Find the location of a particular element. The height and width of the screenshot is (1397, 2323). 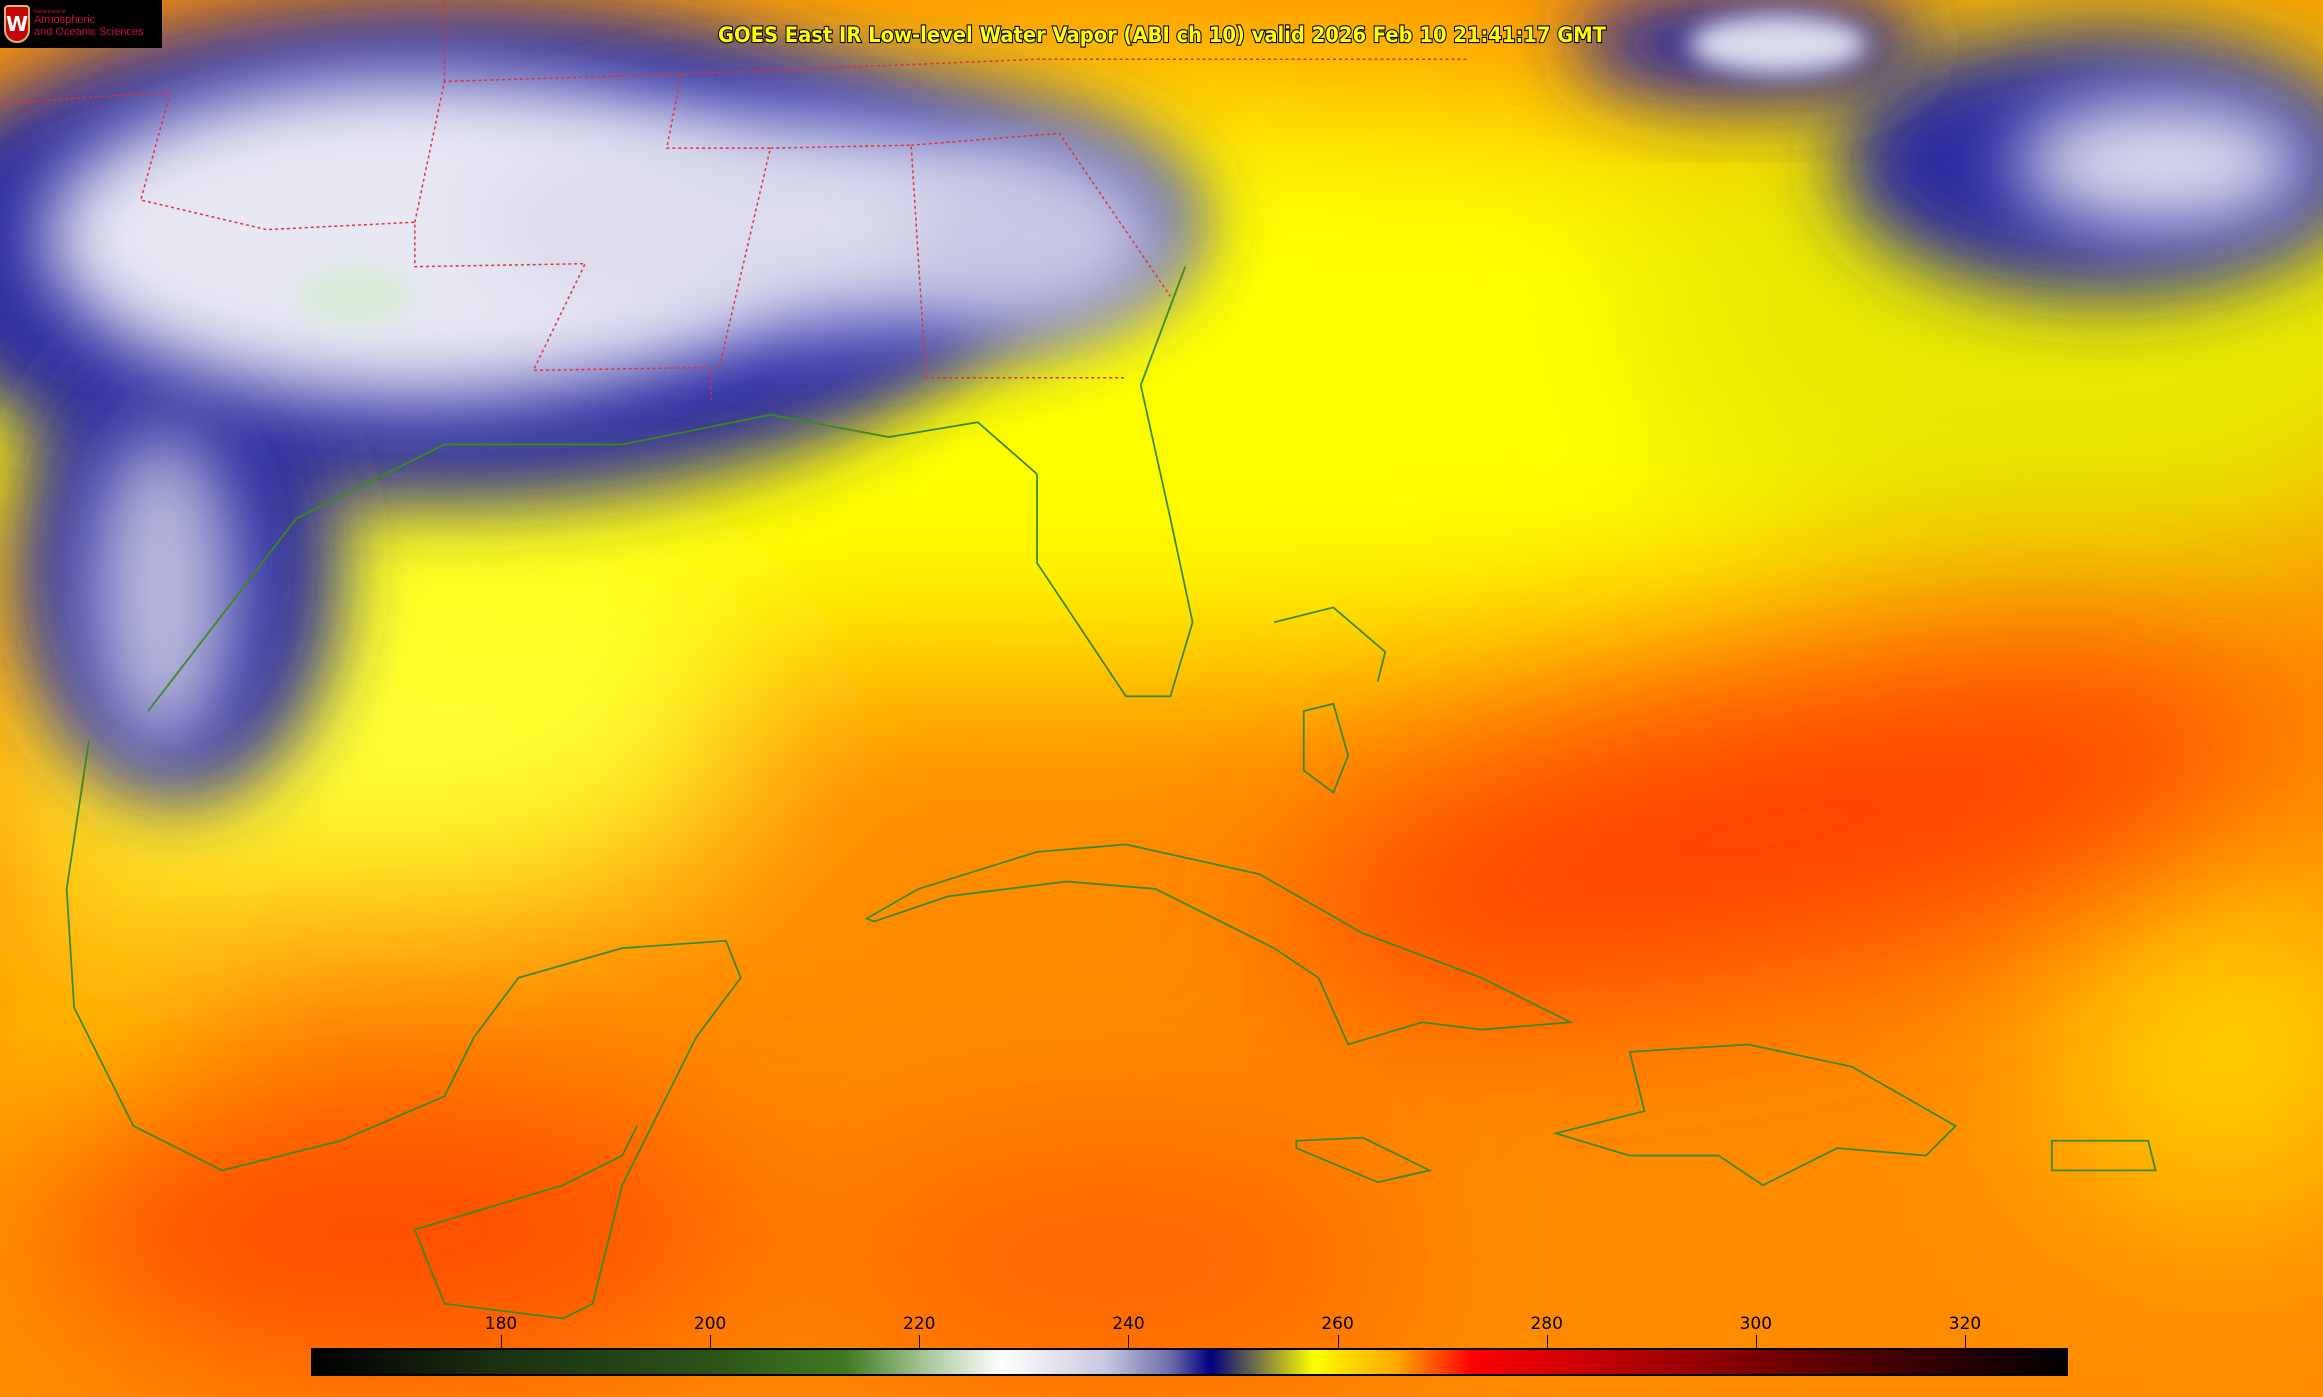

colorbar-tick-label: 300 is located at coordinates (1756, 1324).